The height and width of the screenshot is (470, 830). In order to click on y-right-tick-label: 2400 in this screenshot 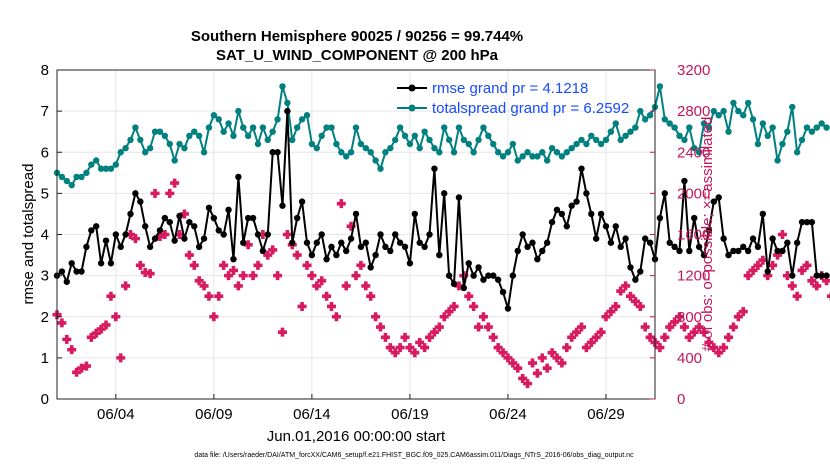, I will do `click(693, 152)`.